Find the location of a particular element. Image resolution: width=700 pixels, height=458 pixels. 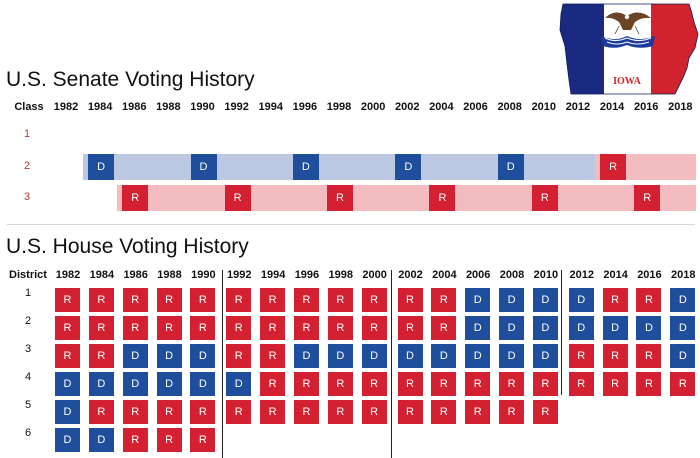

house-district-label: 5 is located at coordinates (28, 405).